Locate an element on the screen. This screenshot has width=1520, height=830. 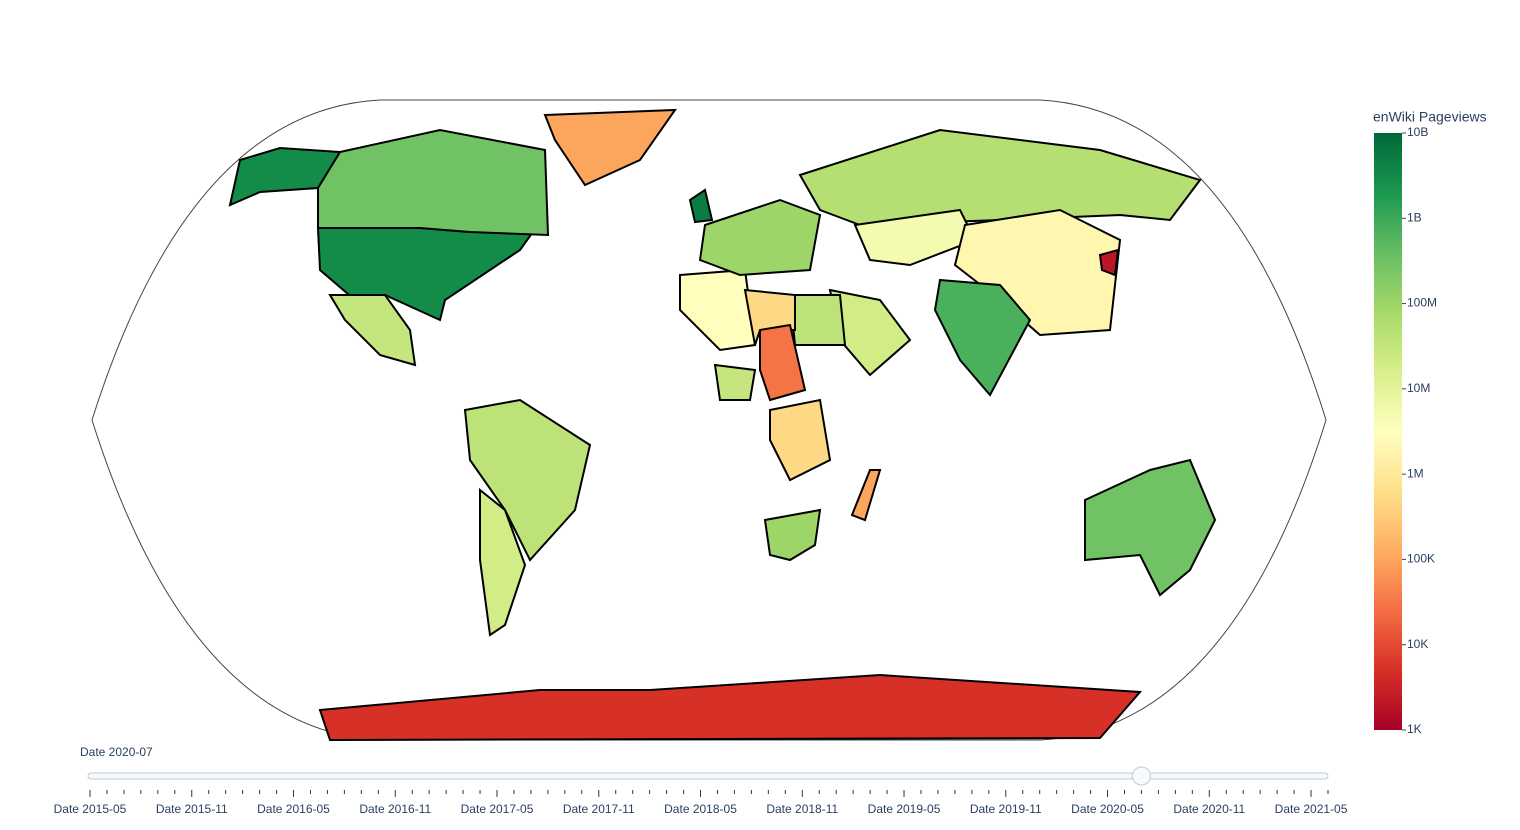
colorbar-tick-label: 10B is located at coordinates (1417, 132).